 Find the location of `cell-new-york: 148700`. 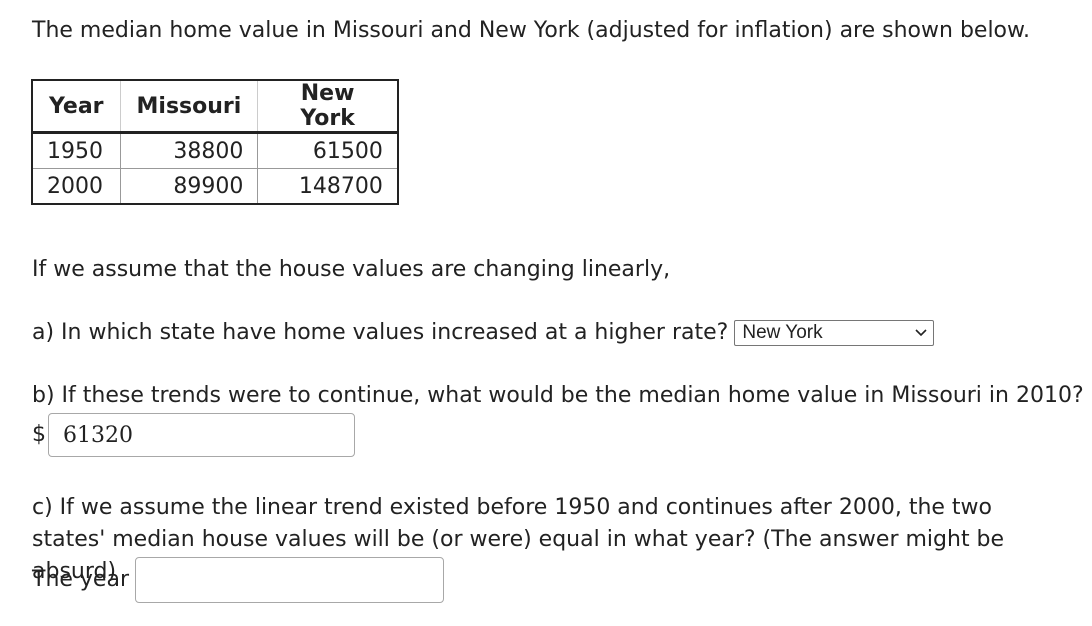

cell-new-york: 148700 is located at coordinates (327, 186).